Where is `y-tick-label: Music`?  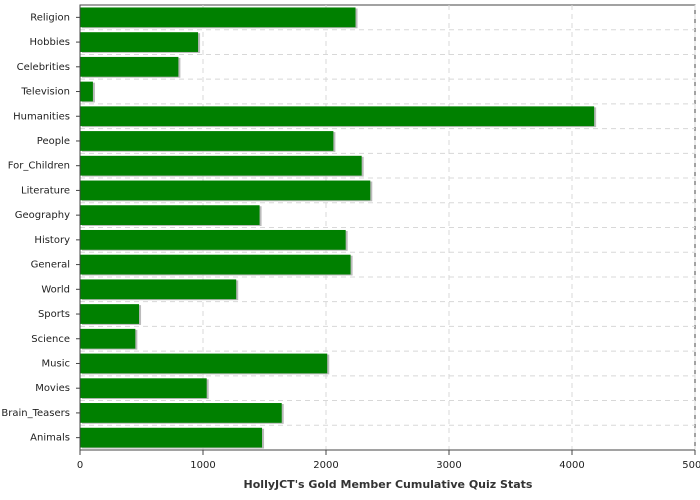
y-tick-label: Music is located at coordinates (56, 363).